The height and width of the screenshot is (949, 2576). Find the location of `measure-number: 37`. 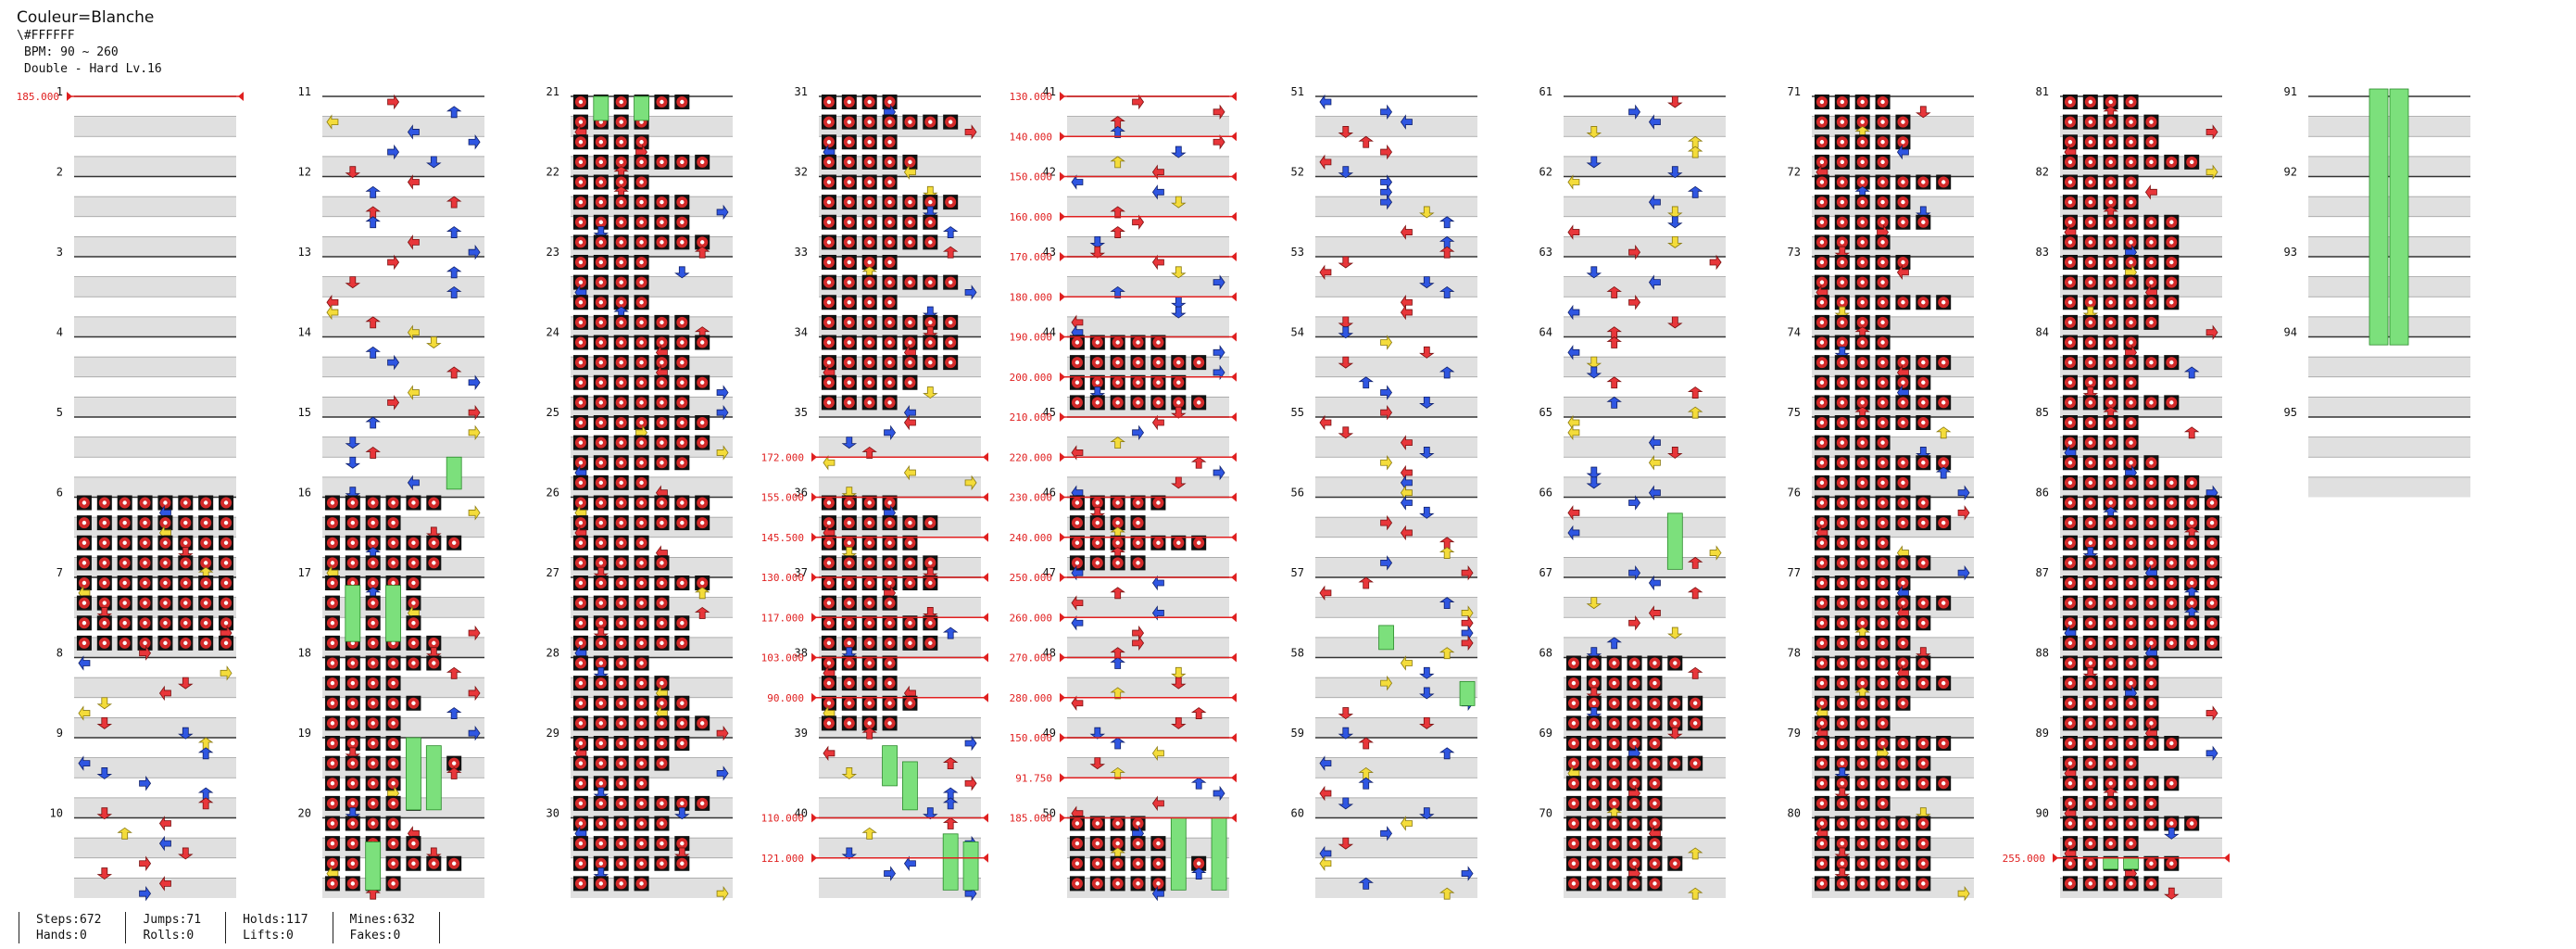

measure-number: 37 is located at coordinates (801, 572).